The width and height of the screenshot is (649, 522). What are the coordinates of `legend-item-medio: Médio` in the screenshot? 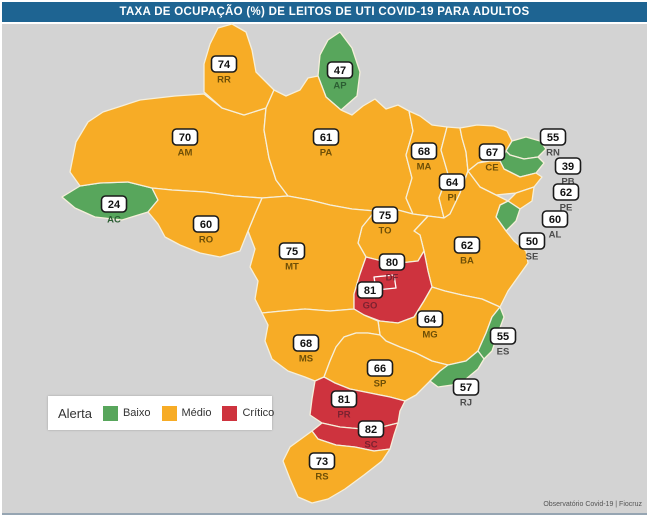 It's located at (186, 413).